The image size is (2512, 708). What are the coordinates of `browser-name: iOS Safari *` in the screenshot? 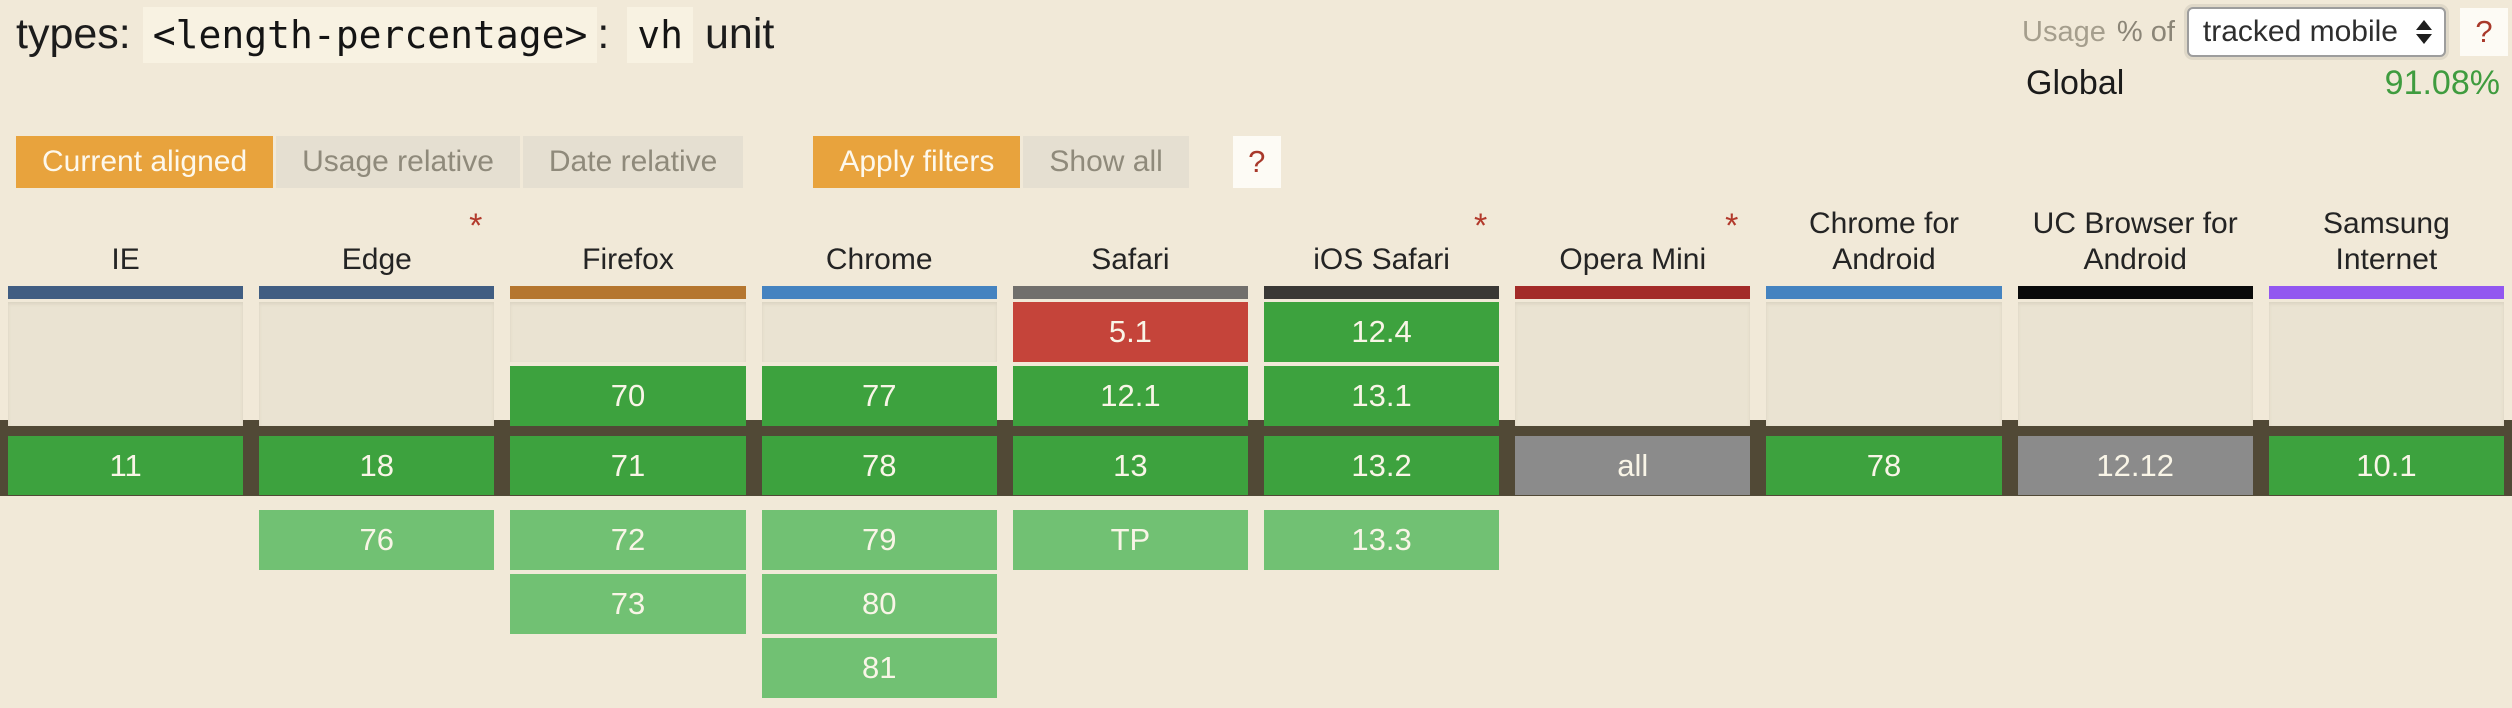 It's located at (1381, 240).